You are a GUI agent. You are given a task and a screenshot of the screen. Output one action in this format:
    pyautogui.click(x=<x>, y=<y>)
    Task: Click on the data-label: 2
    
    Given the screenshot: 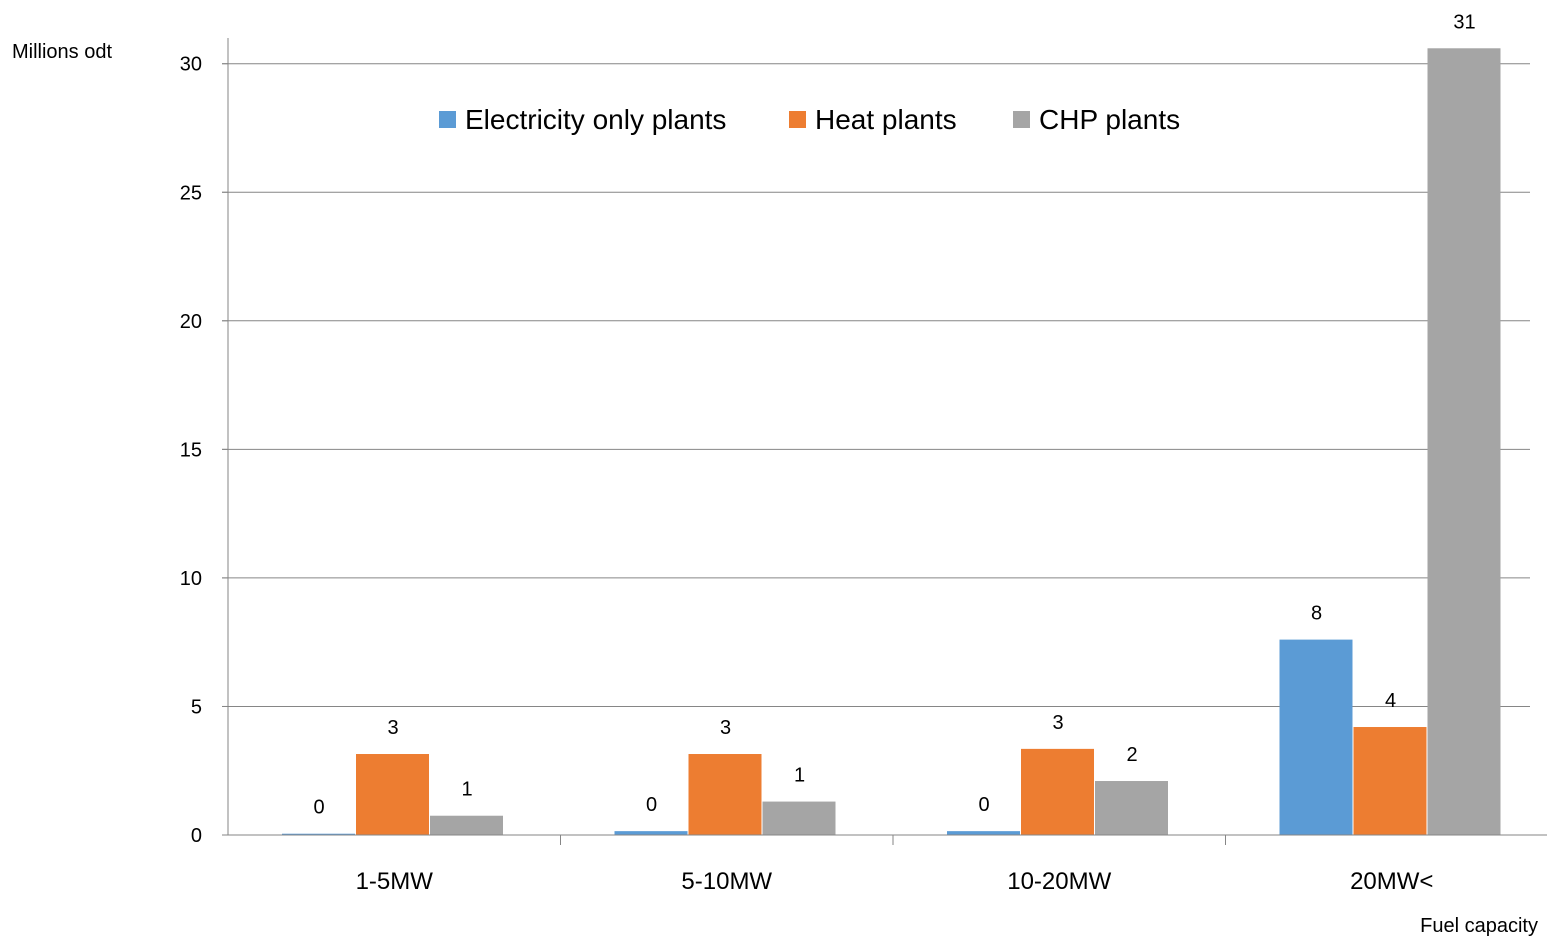 What is the action you would take?
    pyautogui.click(x=1131, y=755)
    